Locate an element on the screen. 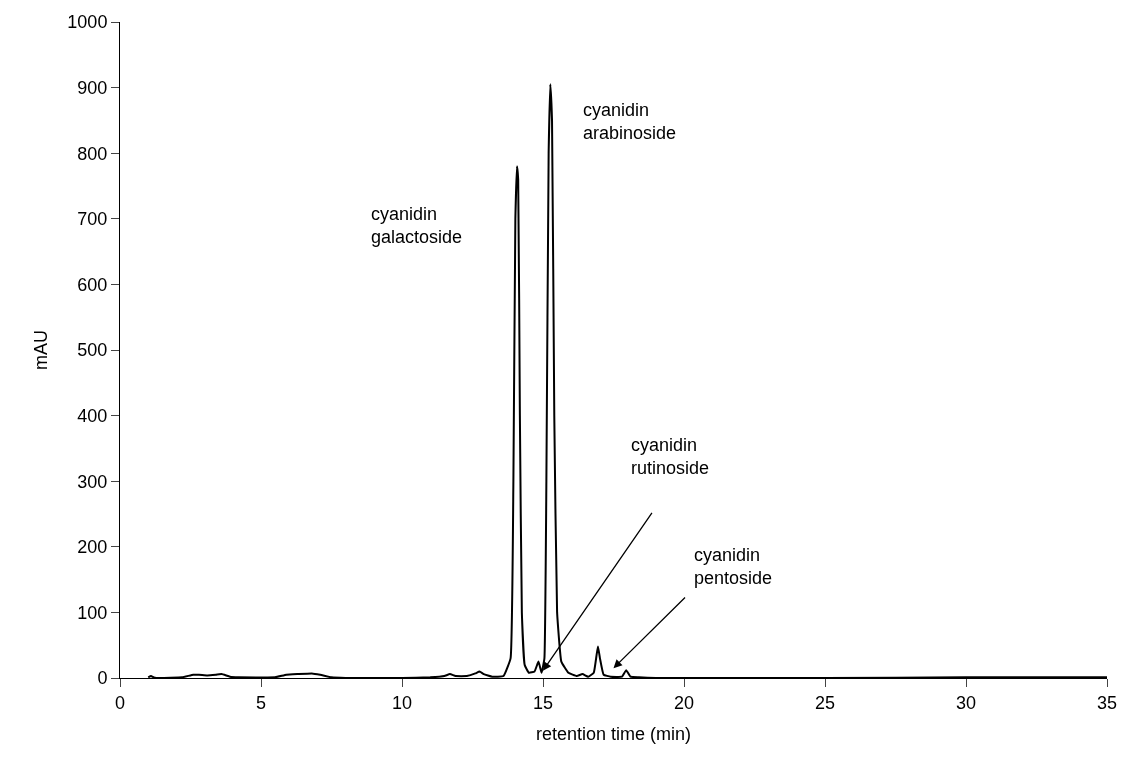  annotation: cyanidin rutinoside is located at coordinates (670, 457).